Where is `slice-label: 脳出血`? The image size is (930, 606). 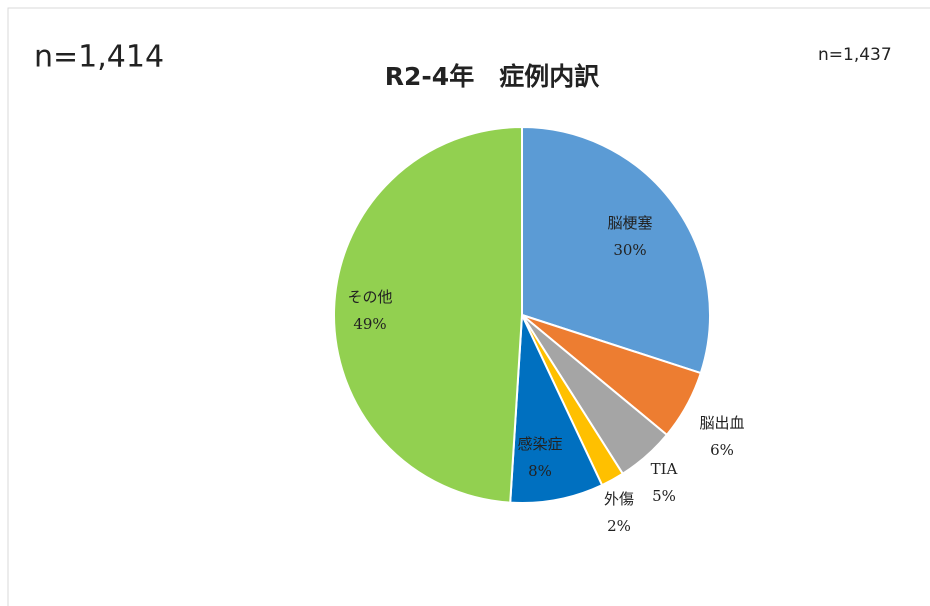
slice-label: 脳出血 is located at coordinates (721, 423).